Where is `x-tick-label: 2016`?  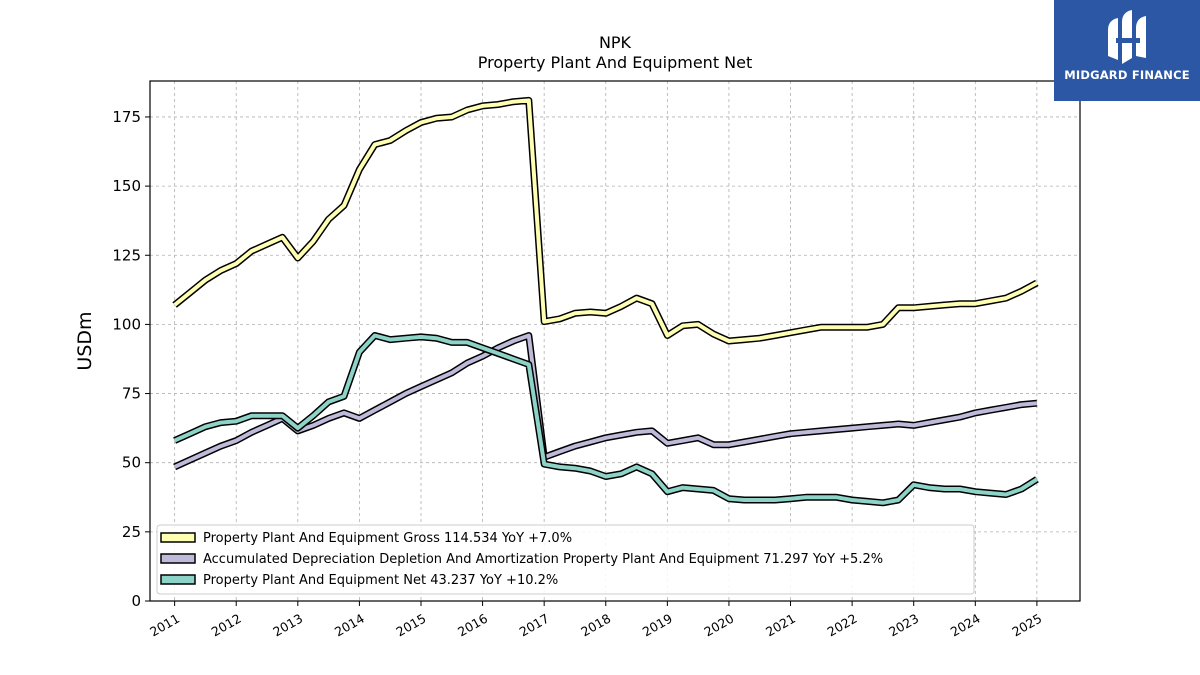 x-tick-label: 2016 is located at coordinates (472, 625).